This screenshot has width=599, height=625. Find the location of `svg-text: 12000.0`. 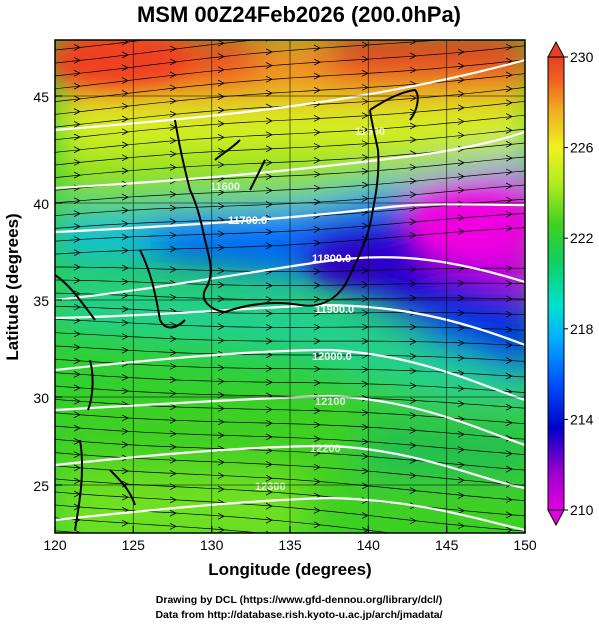

svg-text: 12000.0 is located at coordinates (332, 357).